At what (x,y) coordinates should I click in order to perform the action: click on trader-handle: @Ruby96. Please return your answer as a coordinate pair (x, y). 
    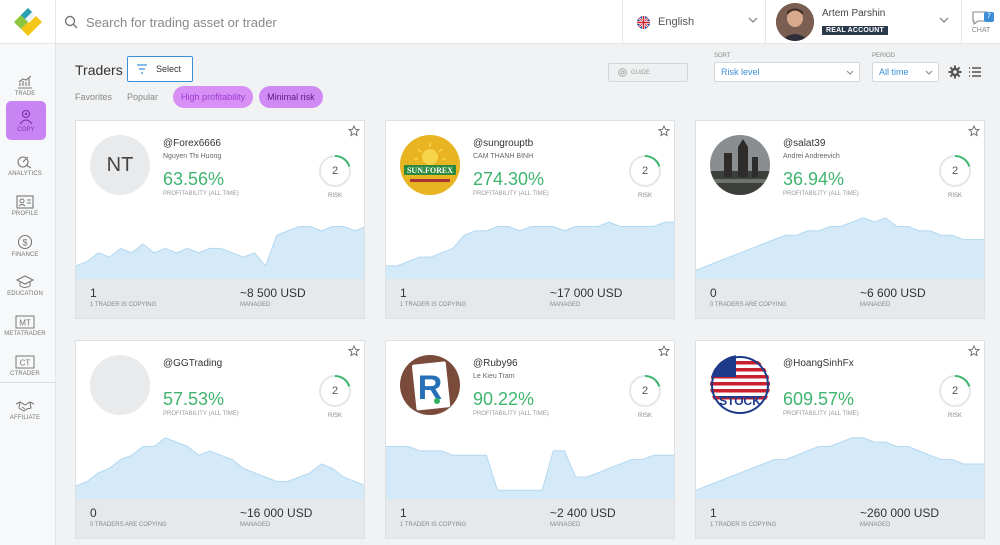
    Looking at the image, I should click on (495, 363).